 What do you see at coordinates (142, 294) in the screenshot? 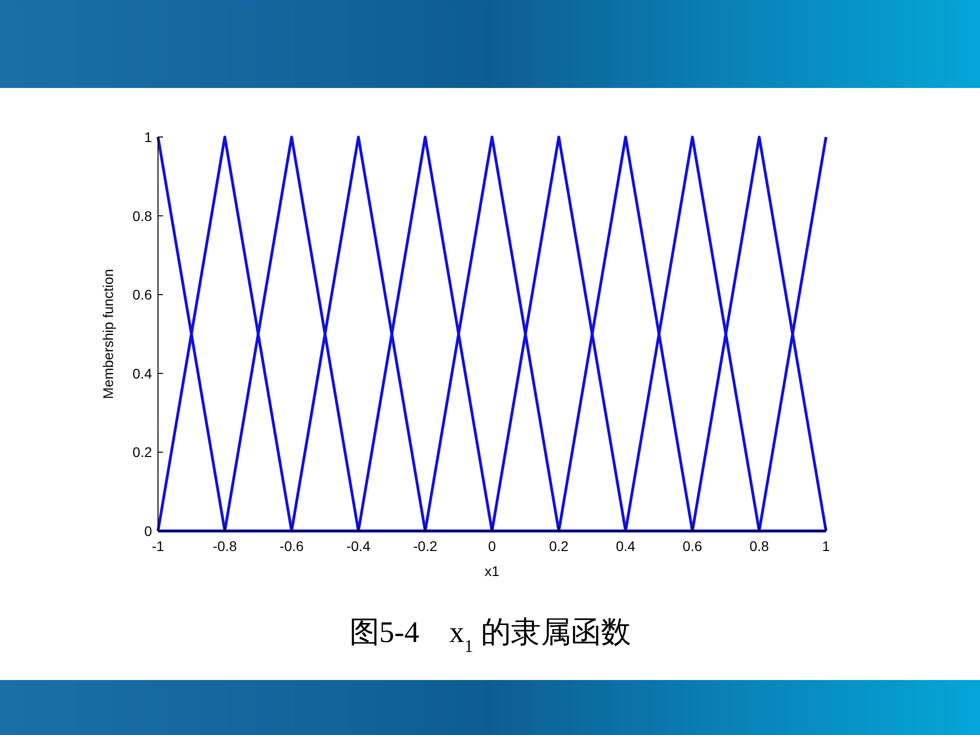
I see `y-tick-label: 0.6` at bounding box center [142, 294].